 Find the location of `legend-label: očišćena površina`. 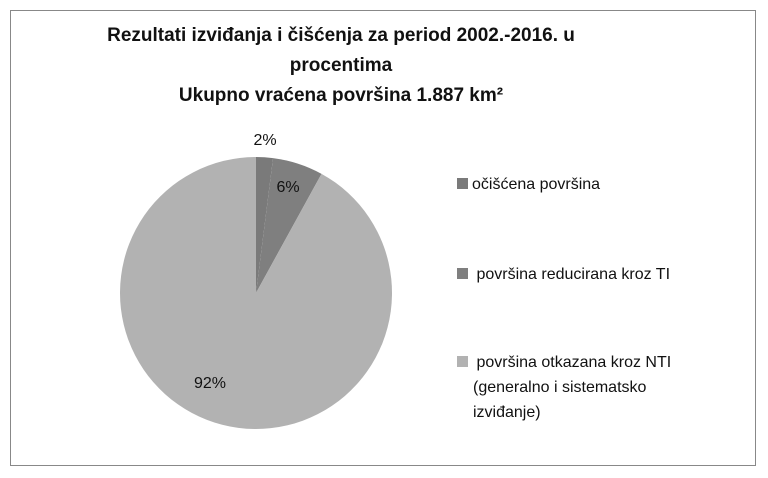

legend-label: očišćena površina is located at coordinates (536, 184).